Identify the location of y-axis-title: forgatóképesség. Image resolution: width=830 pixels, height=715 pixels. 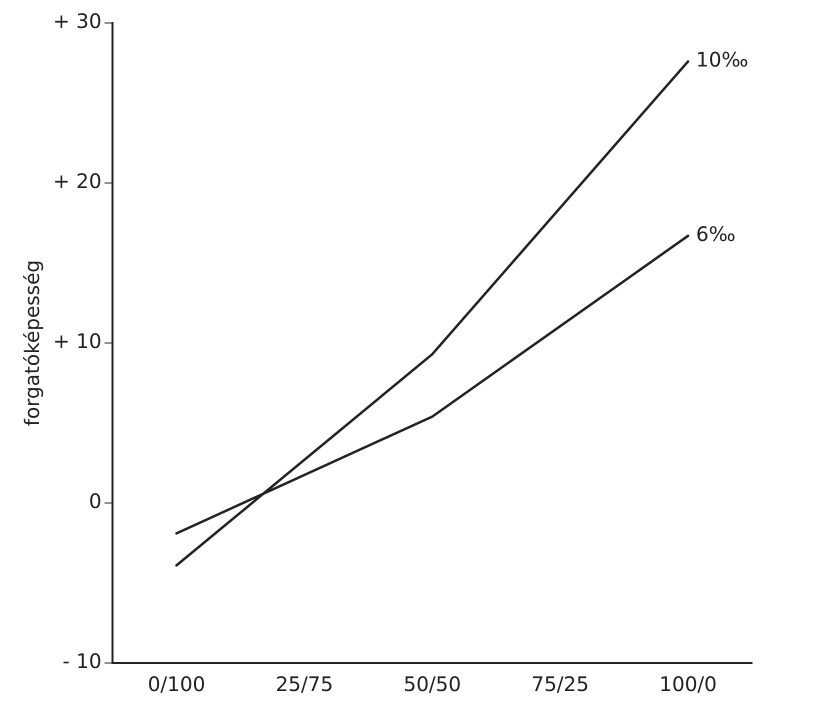
(32, 343).